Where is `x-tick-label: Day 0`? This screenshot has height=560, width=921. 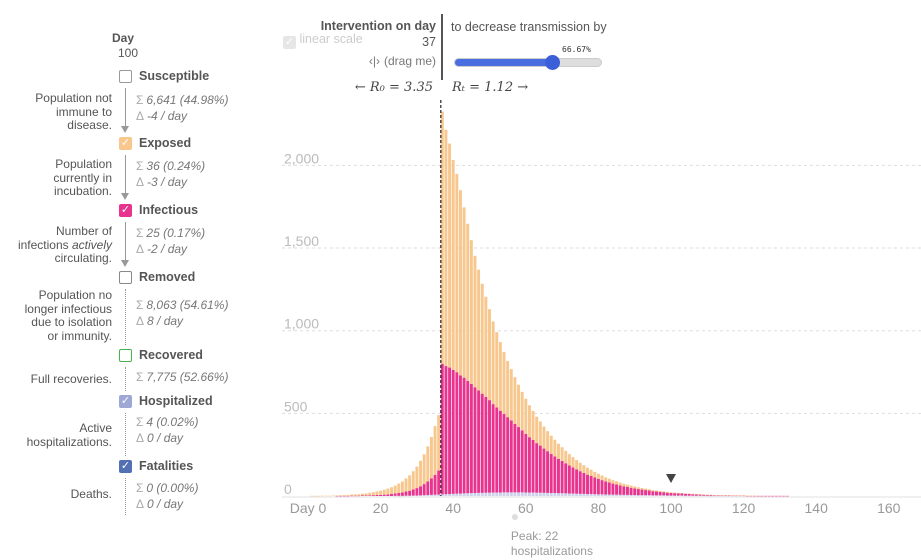
x-tick-label: Day 0 is located at coordinates (308, 508).